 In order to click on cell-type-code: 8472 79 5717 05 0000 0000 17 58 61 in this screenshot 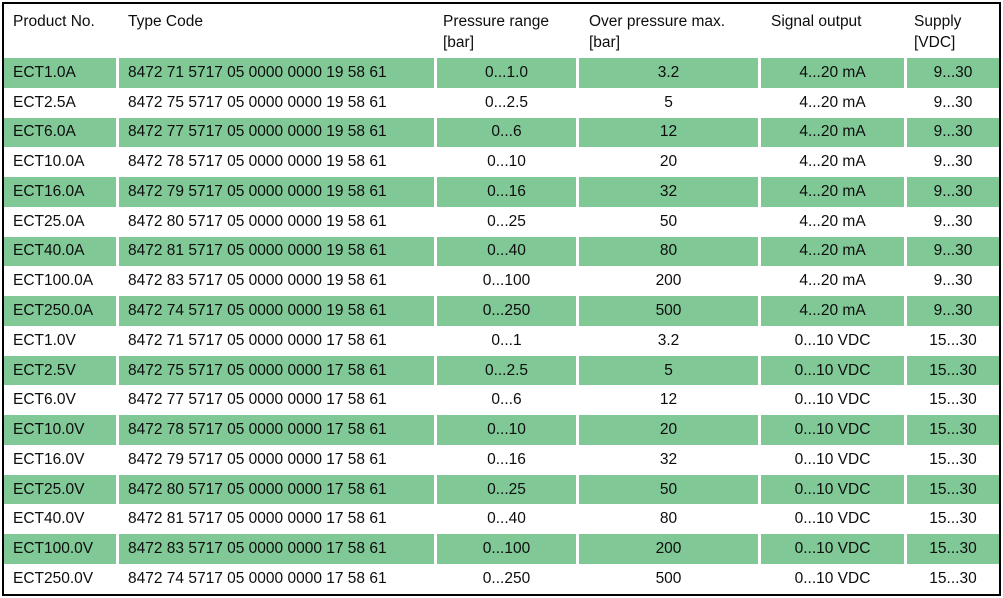, I will do `click(275, 459)`.